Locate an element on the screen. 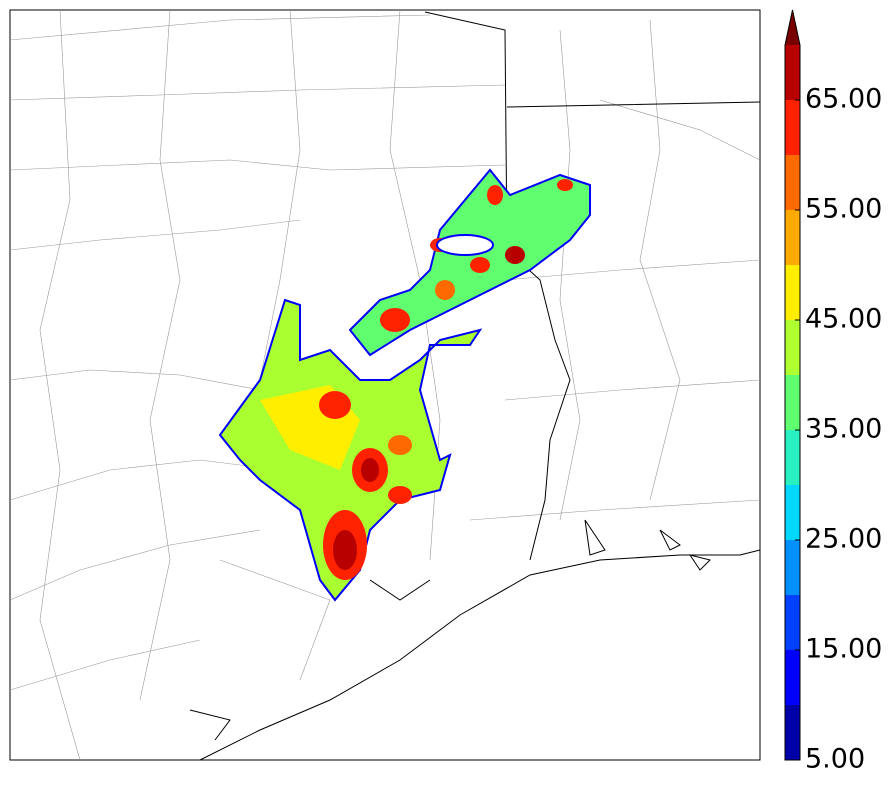  colorbar-extend is located at coordinates (792, 27).